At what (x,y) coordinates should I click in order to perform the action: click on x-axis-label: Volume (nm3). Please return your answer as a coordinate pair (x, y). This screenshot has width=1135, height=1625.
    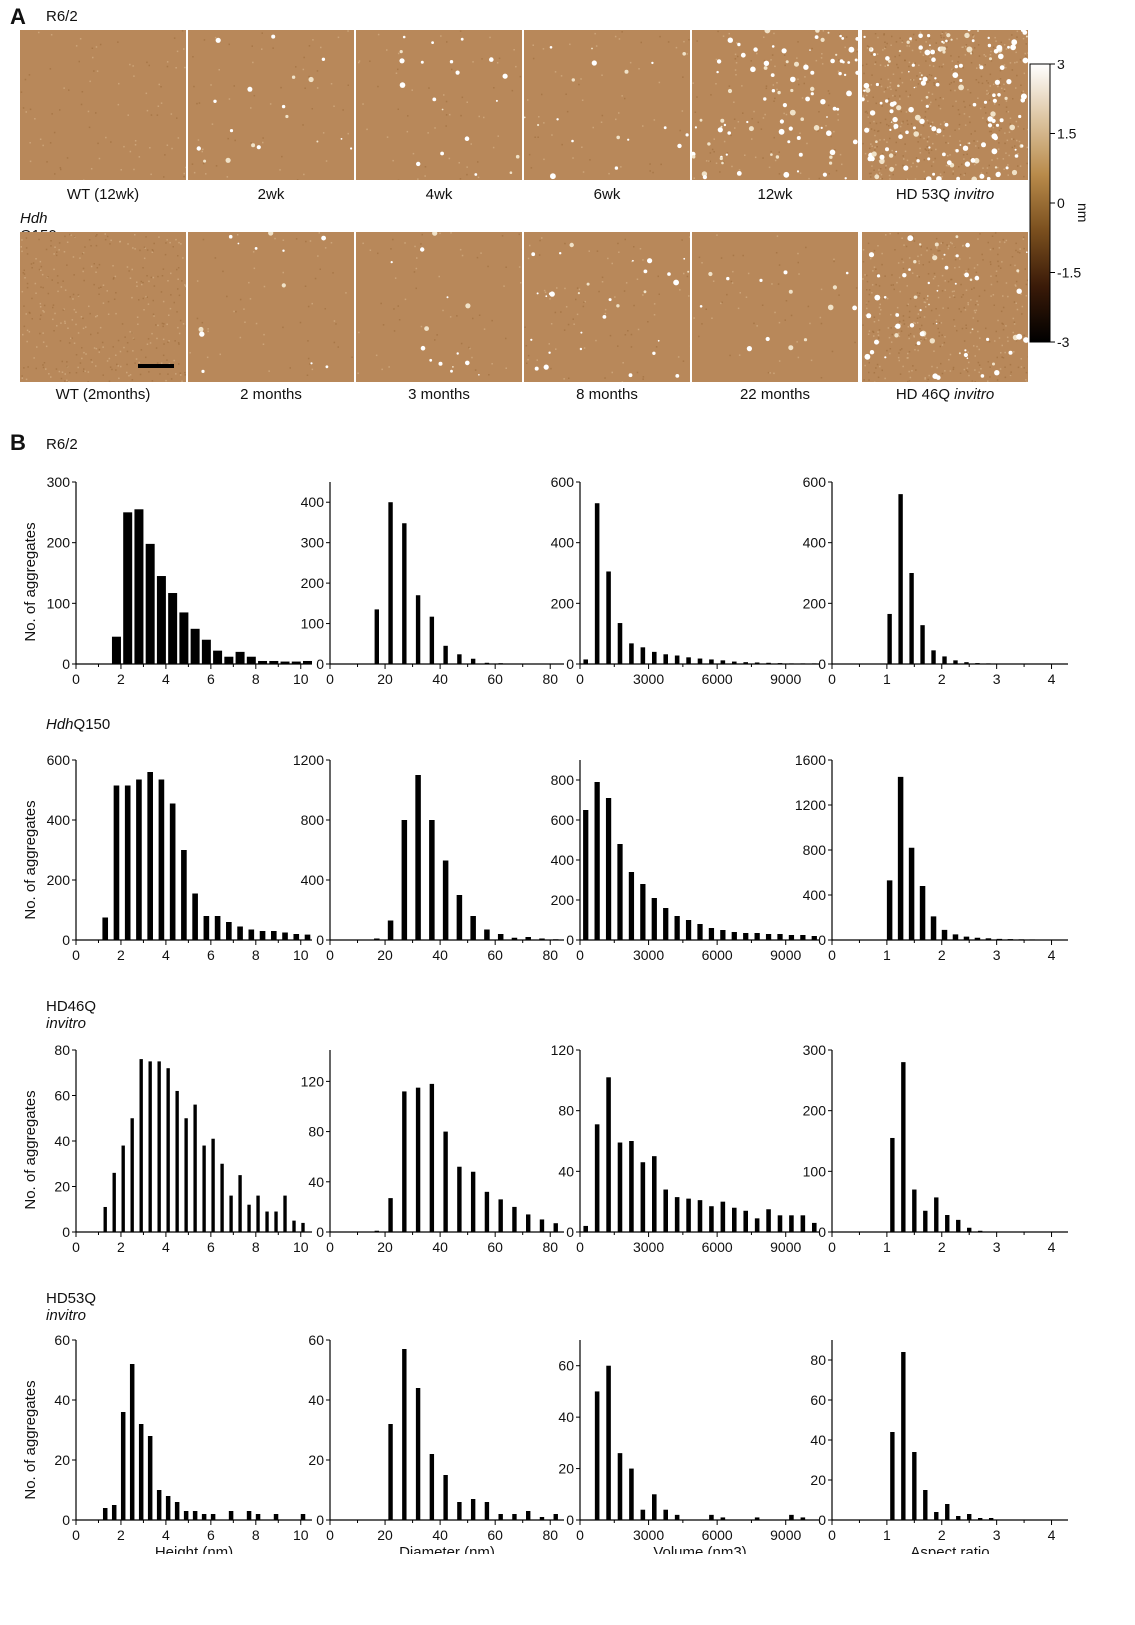
    Looking at the image, I should click on (699, 1549).